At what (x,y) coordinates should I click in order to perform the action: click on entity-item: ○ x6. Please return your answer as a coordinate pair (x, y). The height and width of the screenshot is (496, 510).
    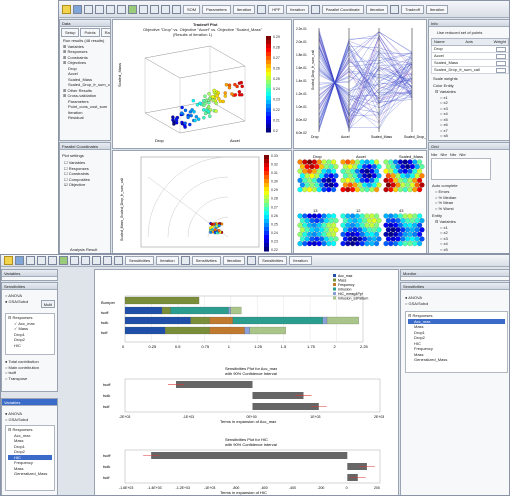
    Looking at the image, I should click on (445, 252).